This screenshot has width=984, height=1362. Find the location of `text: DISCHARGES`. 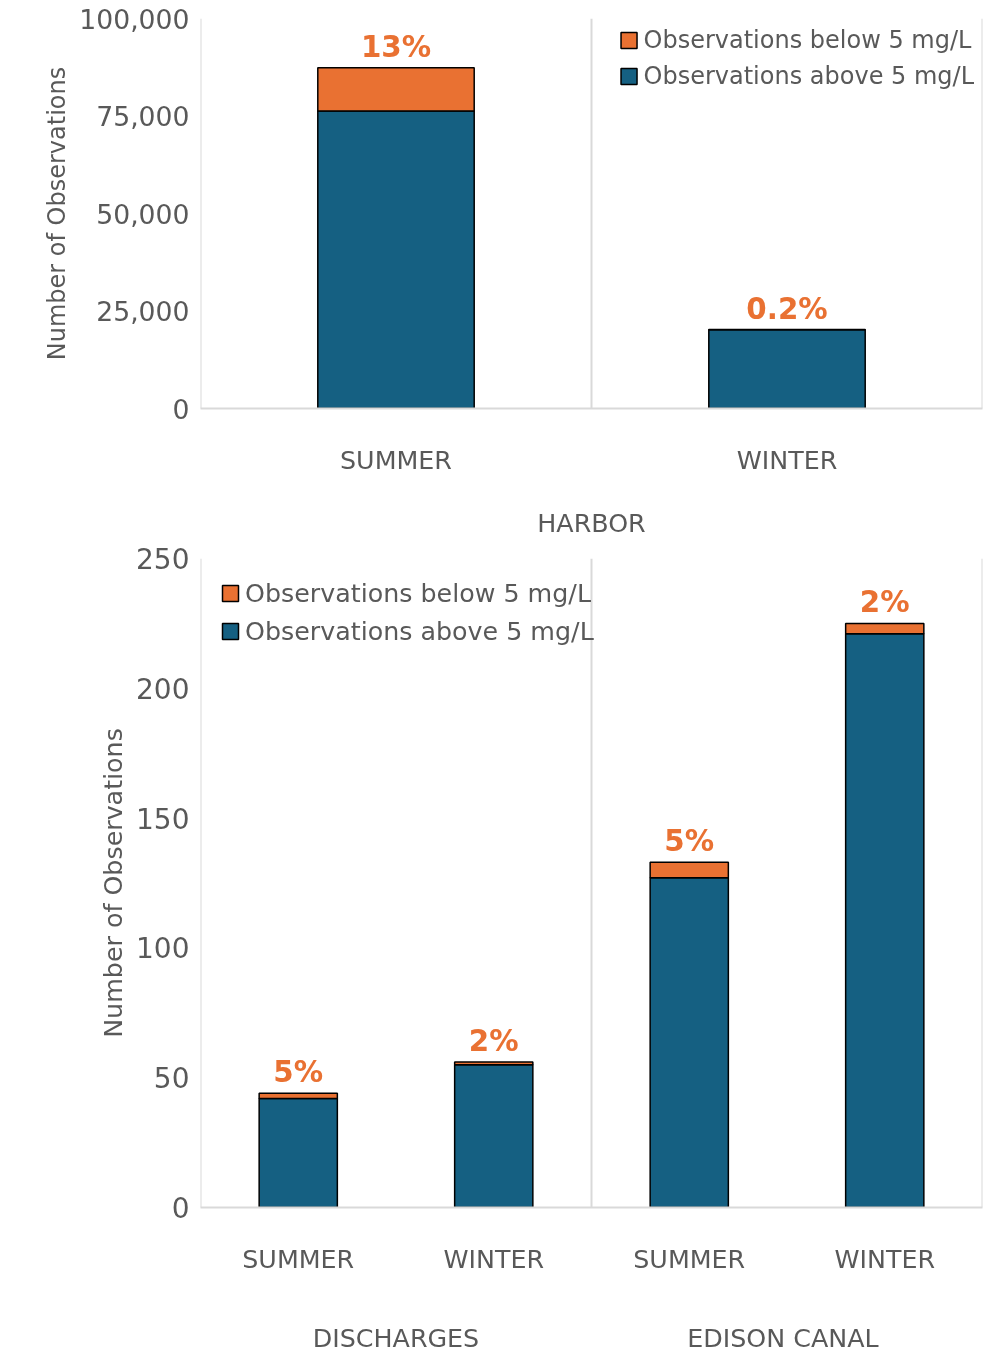

text: DISCHARGES is located at coordinates (396, 1337).